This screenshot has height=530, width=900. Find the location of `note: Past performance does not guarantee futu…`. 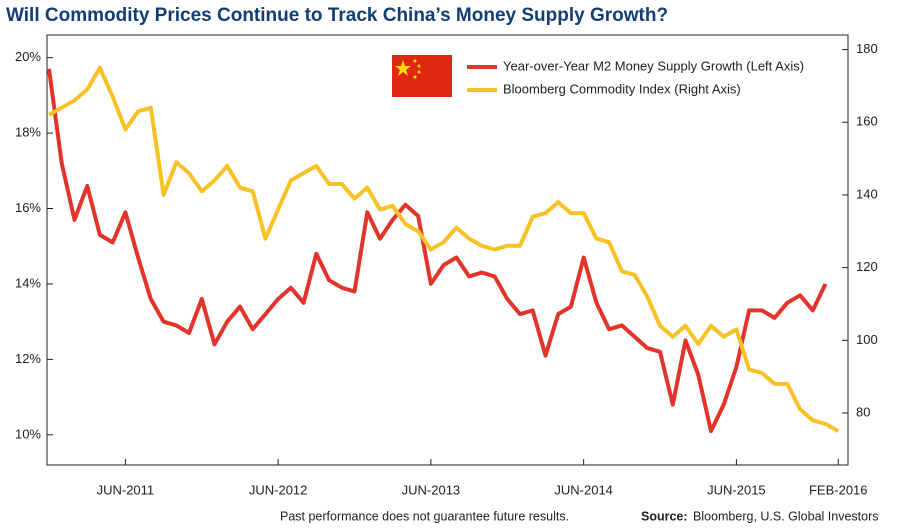

note: Past performance does not guarantee futu… is located at coordinates (424, 516).